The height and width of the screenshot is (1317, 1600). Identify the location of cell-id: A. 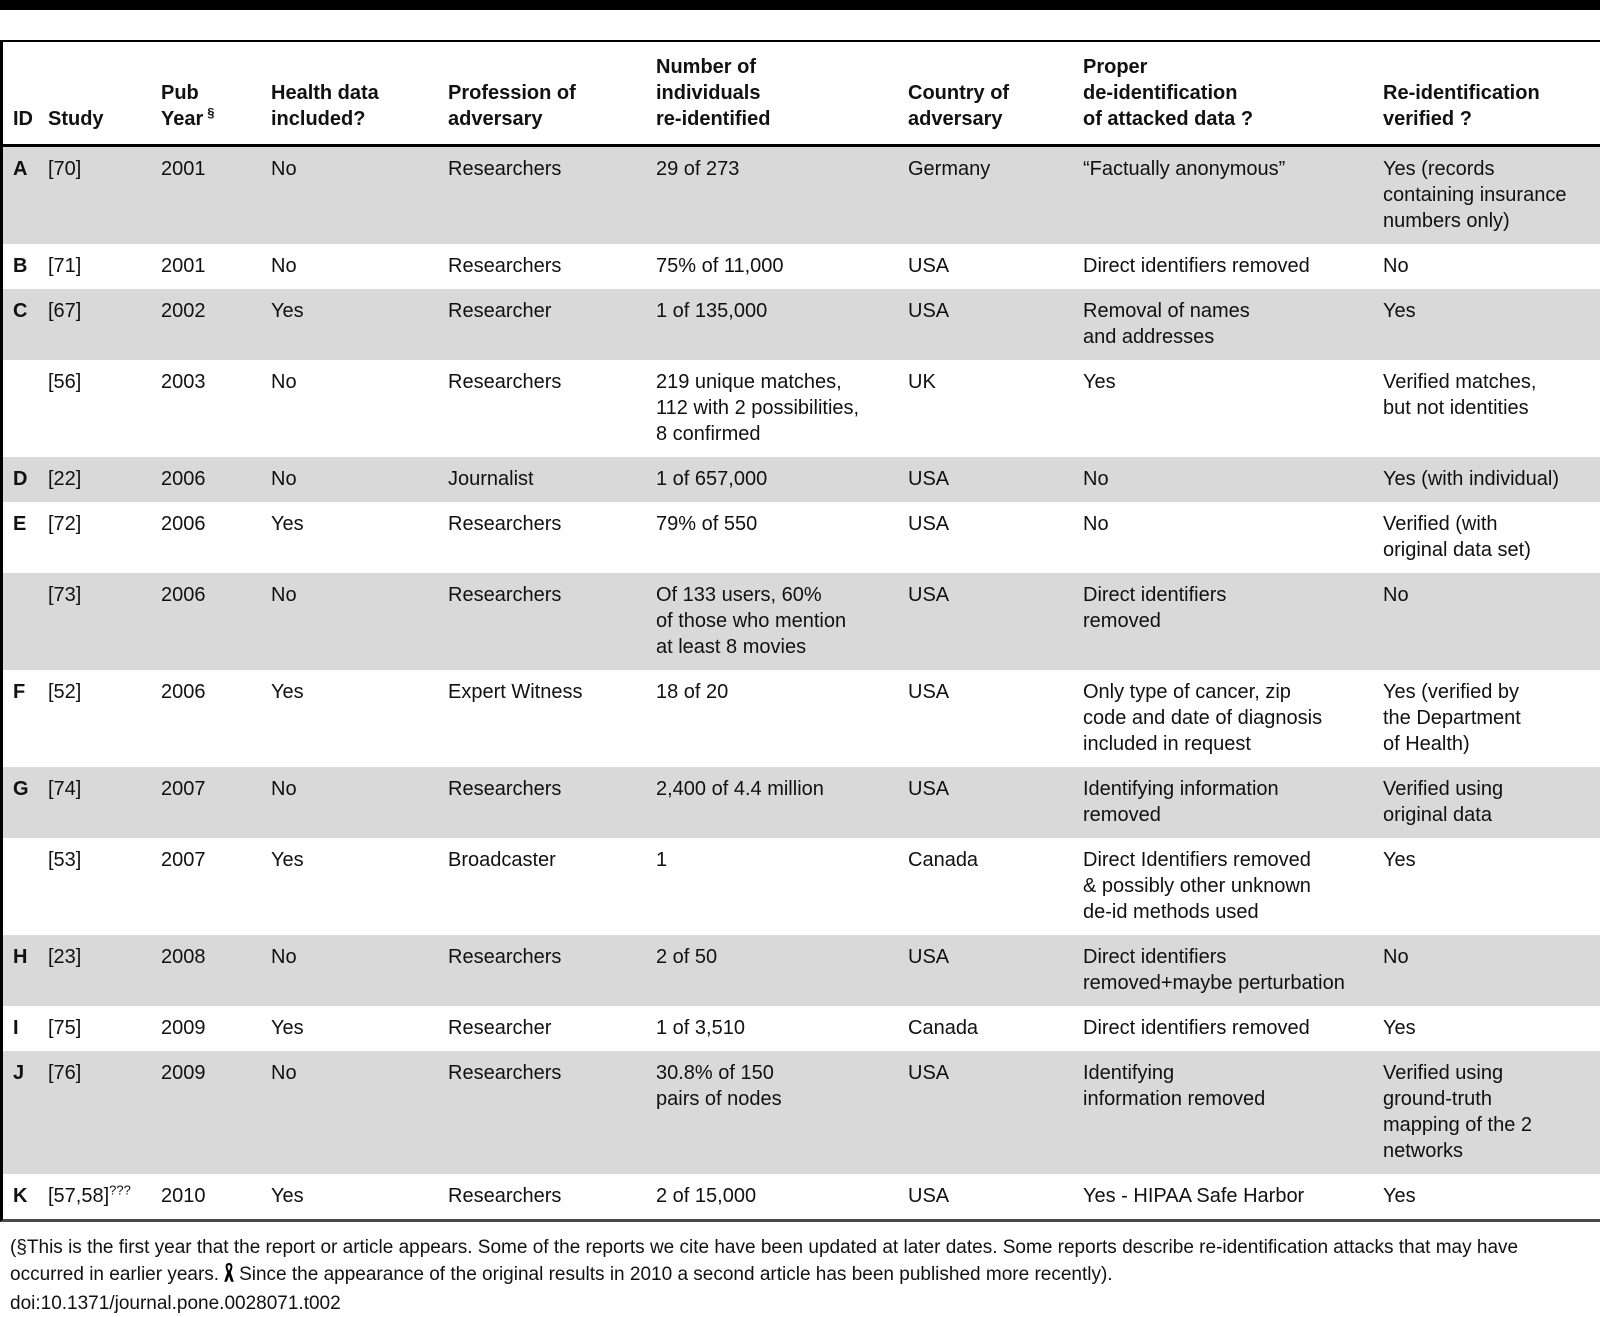
(25, 194).